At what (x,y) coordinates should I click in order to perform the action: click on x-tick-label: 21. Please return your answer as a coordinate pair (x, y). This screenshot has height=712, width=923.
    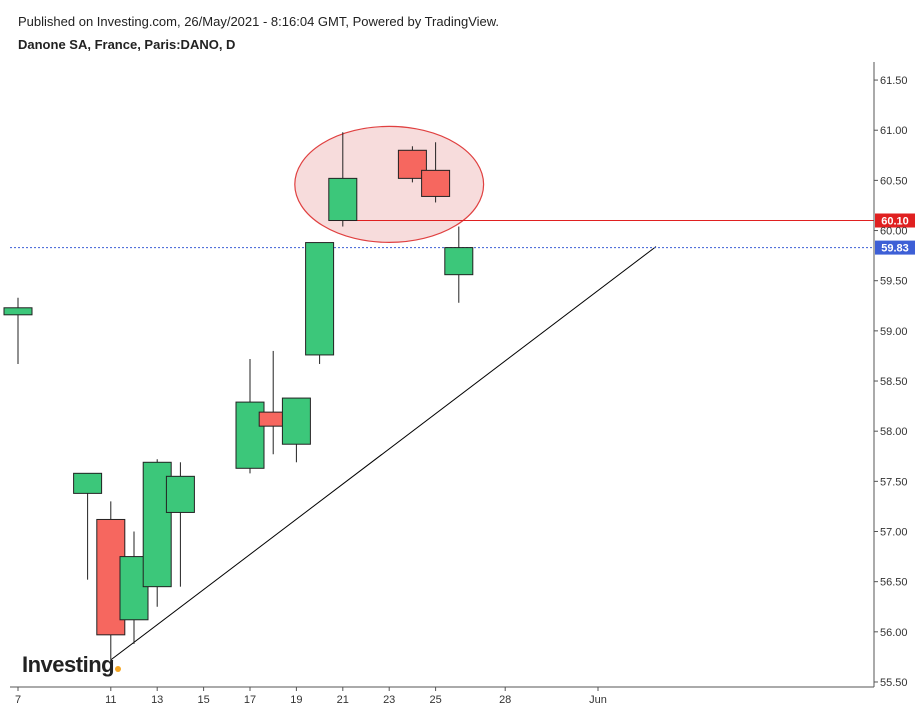
    Looking at the image, I should click on (343, 700).